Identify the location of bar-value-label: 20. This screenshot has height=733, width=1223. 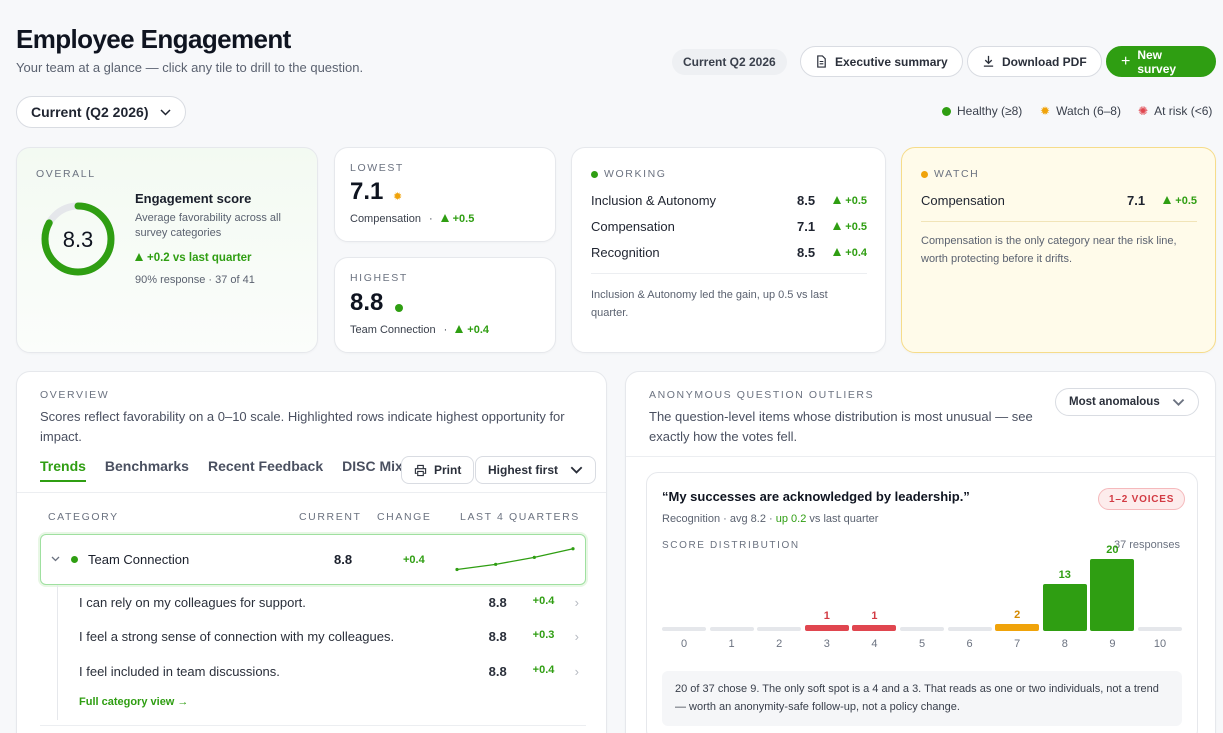
(1112, 550).